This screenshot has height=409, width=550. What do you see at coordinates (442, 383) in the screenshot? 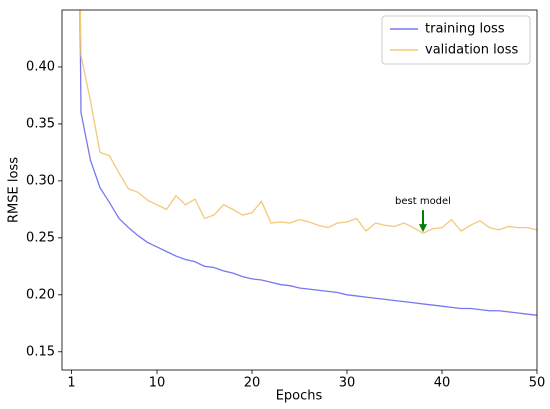
I see `x-tick-label: 40` at bounding box center [442, 383].